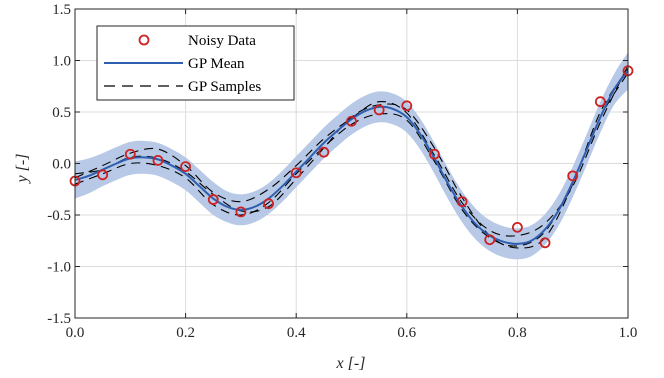  What do you see at coordinates (224, 87) in the screenshot?
I see `legend-label-samples: GP Samples` at bounding box center [224, 87].